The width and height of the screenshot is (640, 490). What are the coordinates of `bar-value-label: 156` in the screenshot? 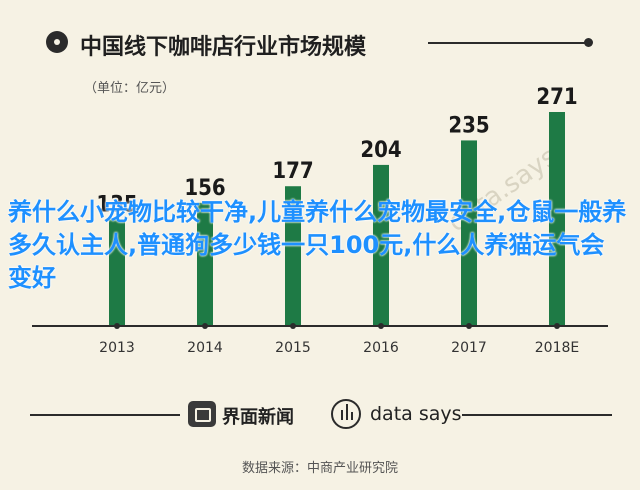 It's located at (204, 188).